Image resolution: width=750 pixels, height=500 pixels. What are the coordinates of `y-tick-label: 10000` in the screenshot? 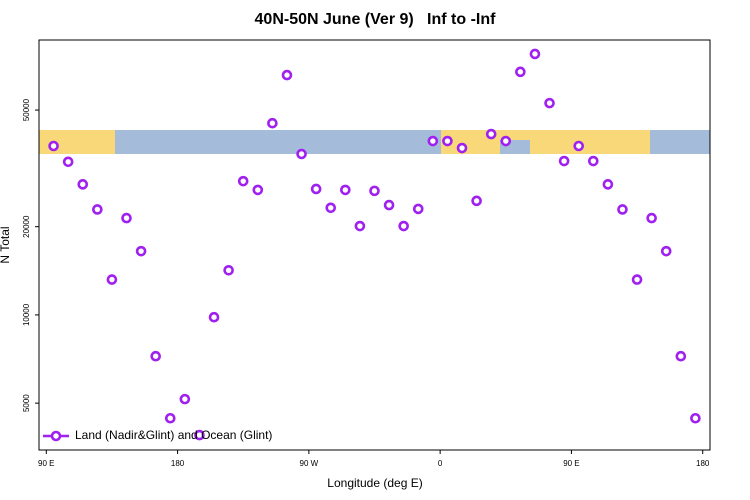 It's located at (26, 314).